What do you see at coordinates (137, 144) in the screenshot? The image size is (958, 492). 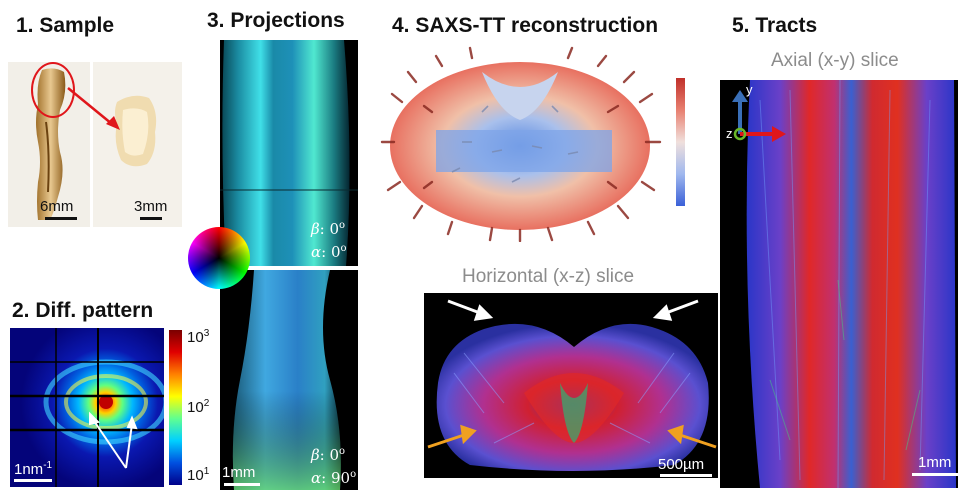 I see `sample-photo-zoom` at bounding box center [137, 144].